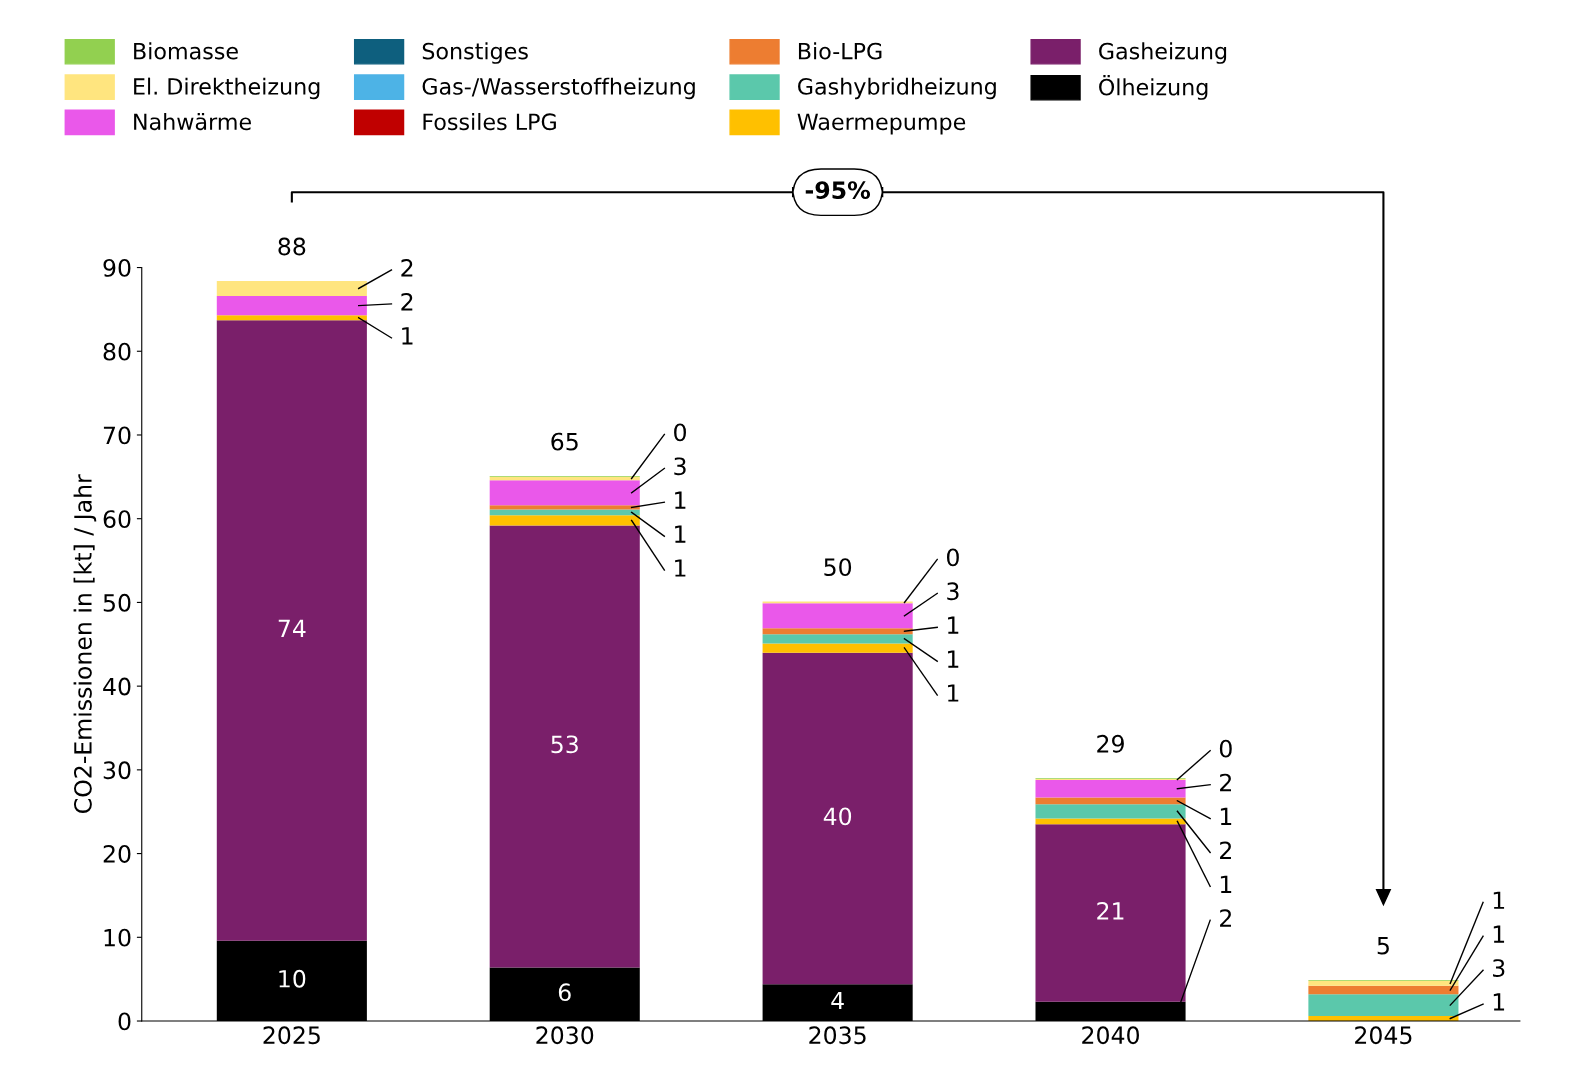 This screenshot has width=1575, height=1092. I want to click on data-label: 21, so click(1110, 911).